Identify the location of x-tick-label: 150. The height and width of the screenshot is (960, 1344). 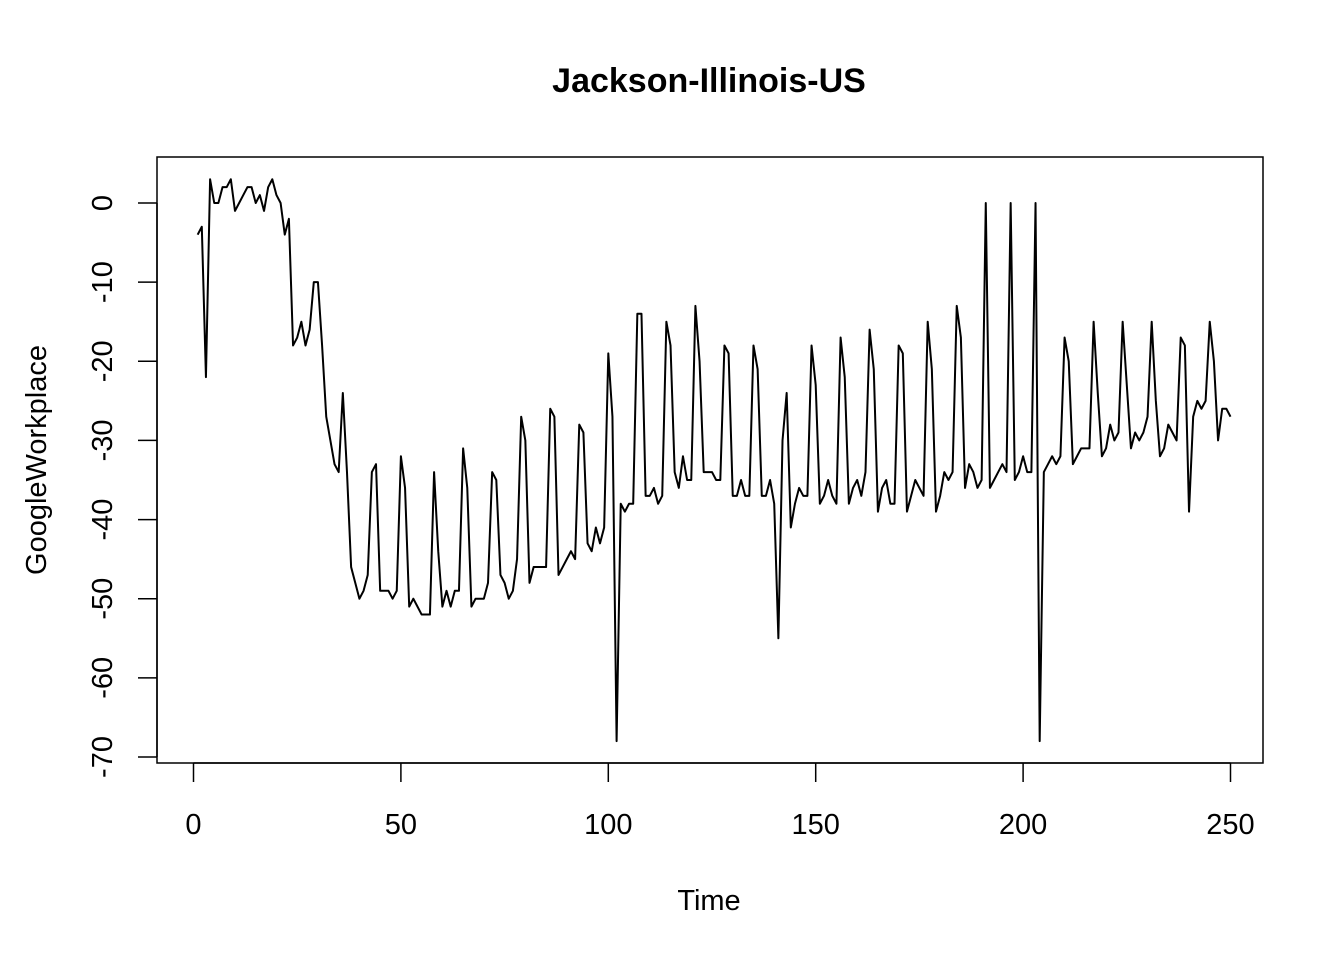
(816, 825).